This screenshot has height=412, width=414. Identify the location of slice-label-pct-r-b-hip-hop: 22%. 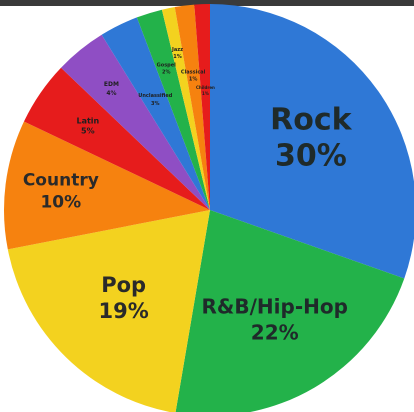
(275, 333).